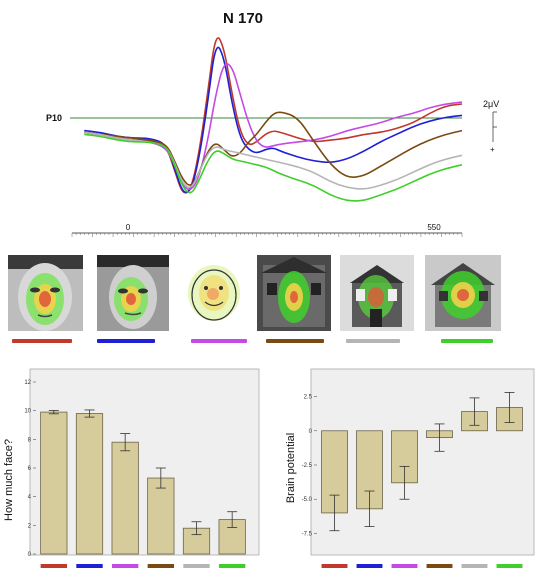  I want to click on time-tick-label-0: 0, so click(128, 227).